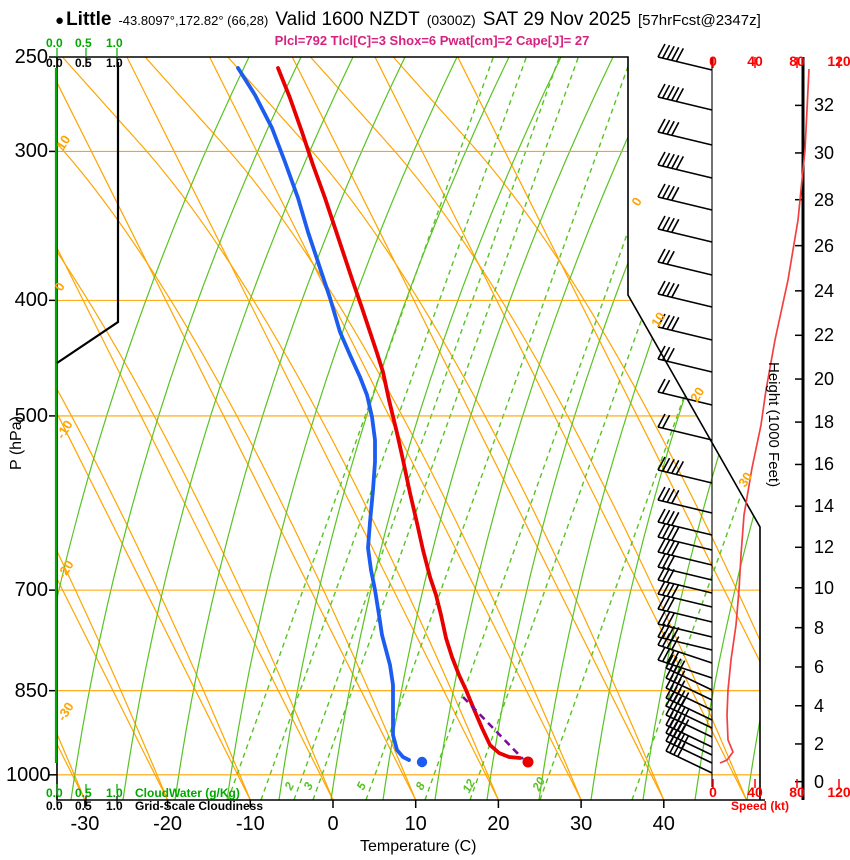  I want to click on isotherm-line, so click(113, 428).